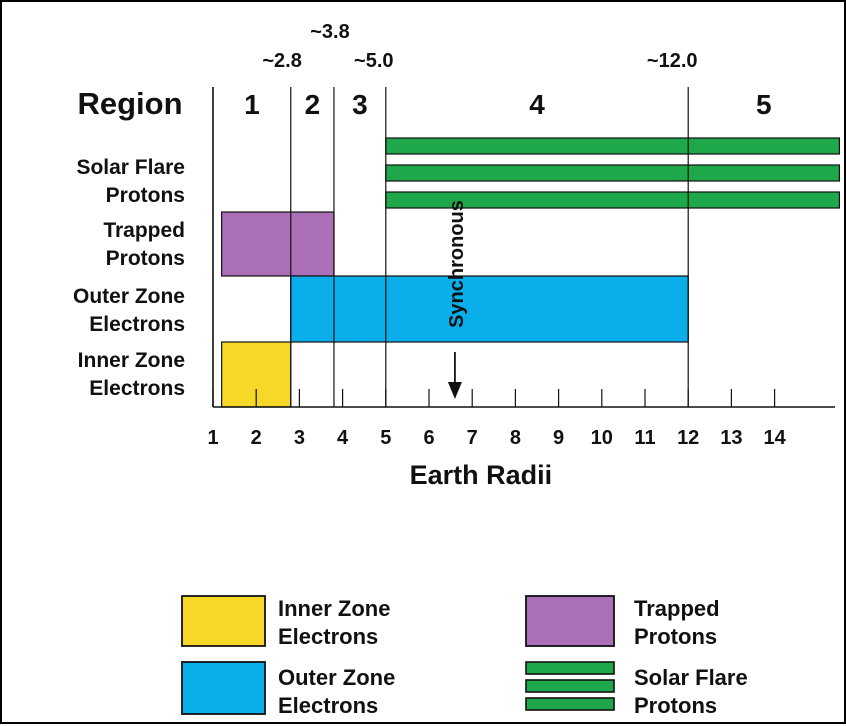 The width and height of the screenshot is (846, 726). What do you see at coordinates (677, 608) in the screenshot?
I see `legend-label-trapped: Trapped` at bounding box center [677, 608].